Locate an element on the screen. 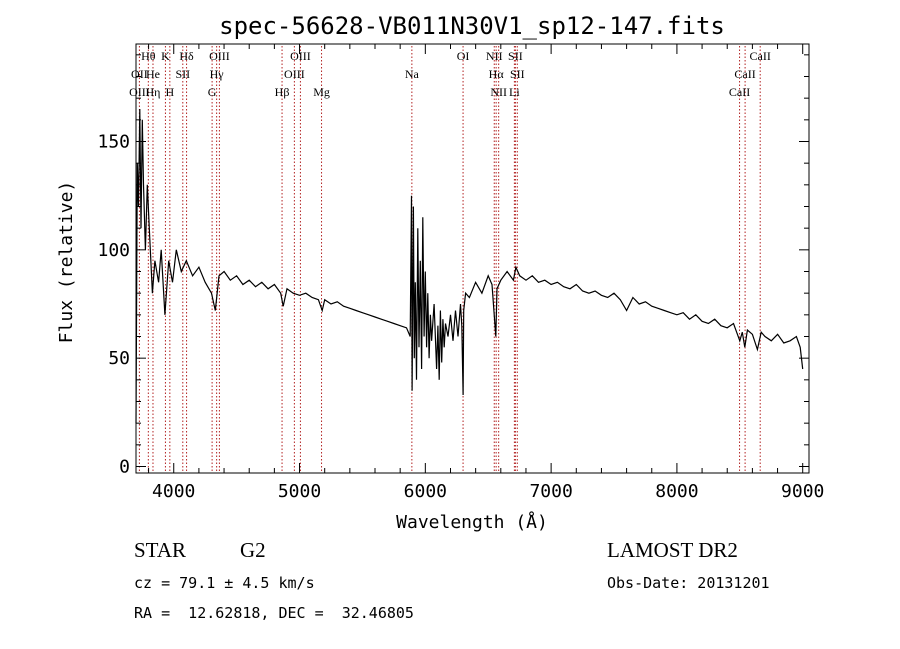 This screenshot has height=649, width=900. survey-name: LAMOST DR2 is located at coordinates (672, 550).